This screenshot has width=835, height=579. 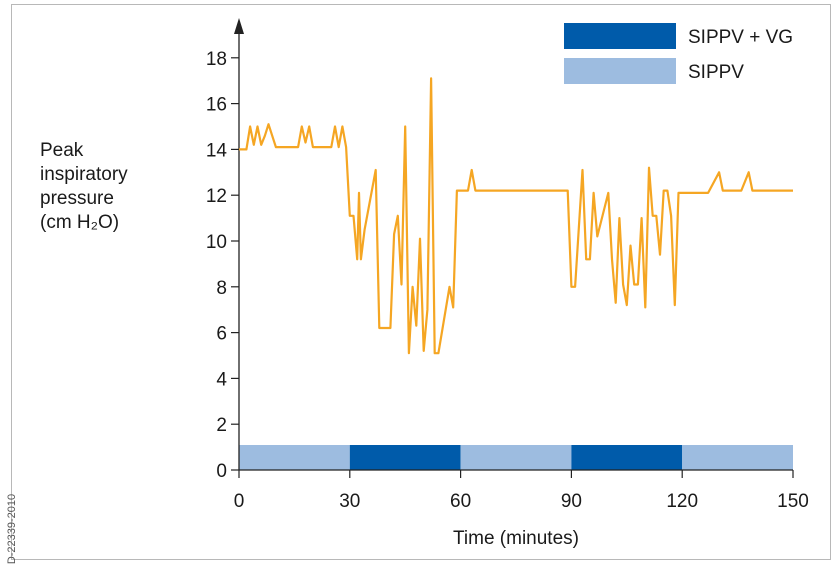 What do you see at coordinates (221, 334) in the screenshot?
I see `y-tick-label: 6` at bounding box center [221, 334].